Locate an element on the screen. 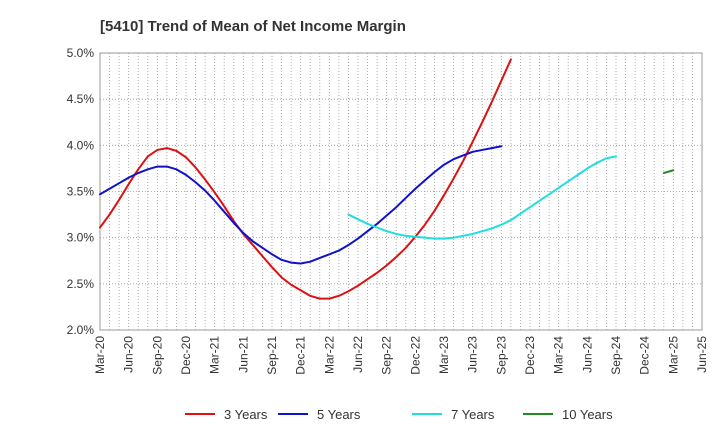 This screenshot has height=440, width=720. x-tick-label: Mar-21 is located at coordinates (215, 355).